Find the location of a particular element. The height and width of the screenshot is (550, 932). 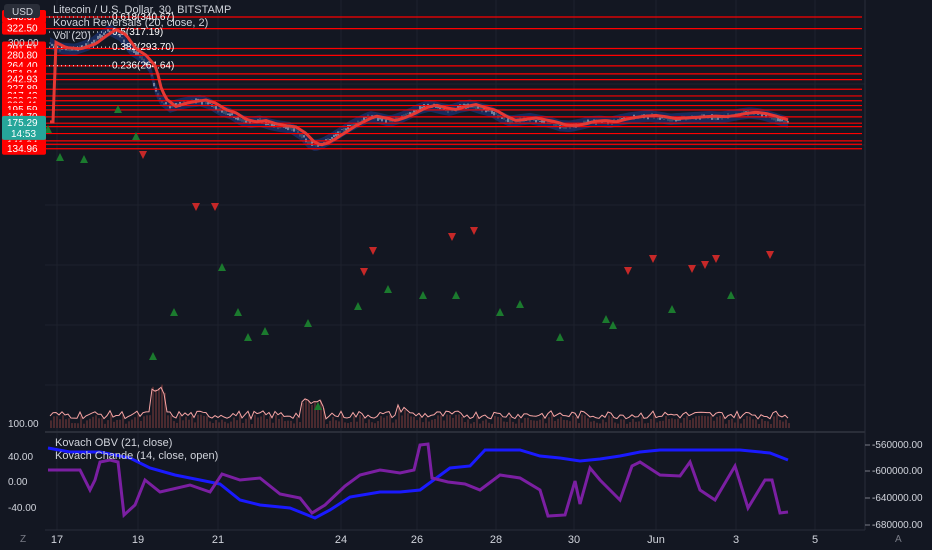

price-label: 134.96 is located at coordinates (22, 149).